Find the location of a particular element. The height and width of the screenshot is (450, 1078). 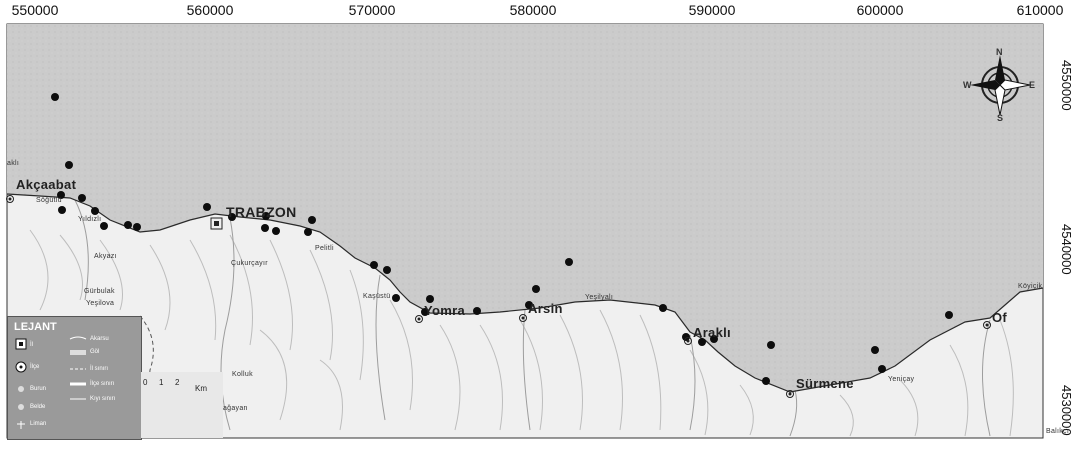

scale-tick-0: 0 is located at coordinates (145, 382).